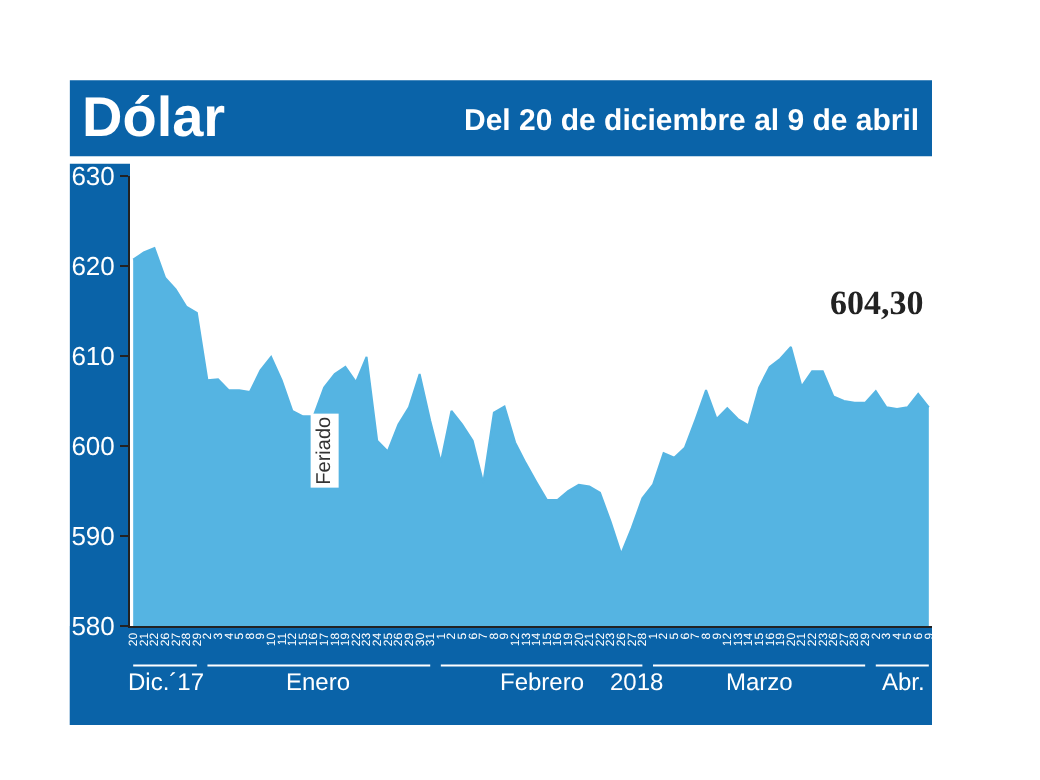 Image resolution: width=1040 pixels, height=780 pixels. Describe the element at coordinates (324, 450) in the screenshot. I see `annotation: Feriado` at that location.